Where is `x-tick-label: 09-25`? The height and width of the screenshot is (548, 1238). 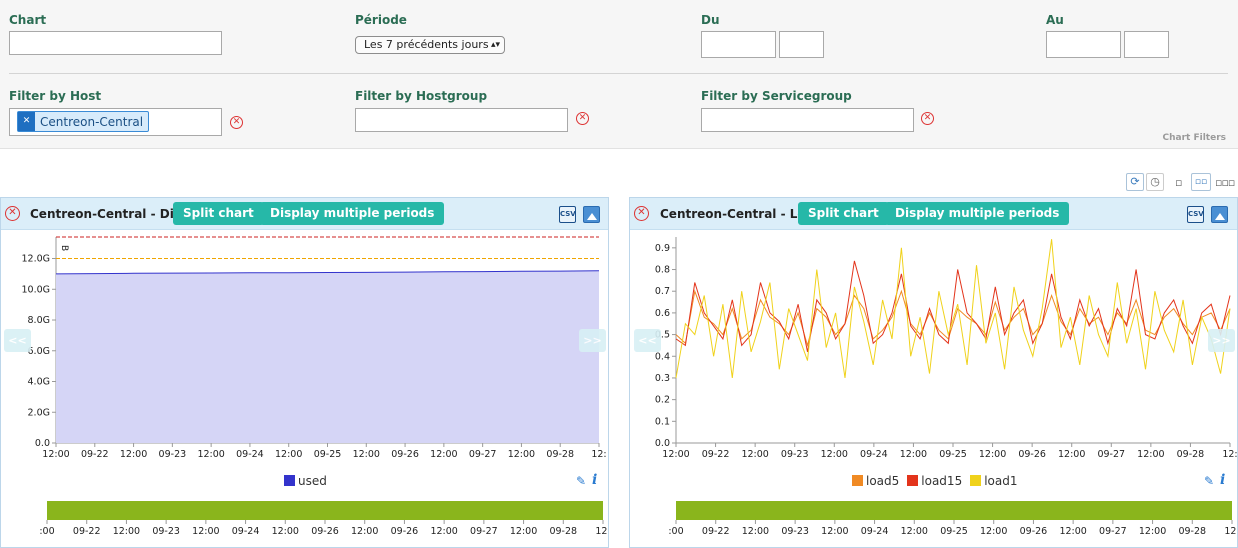
x-tick-label: 09-25 is located at coordinates (953, 454).